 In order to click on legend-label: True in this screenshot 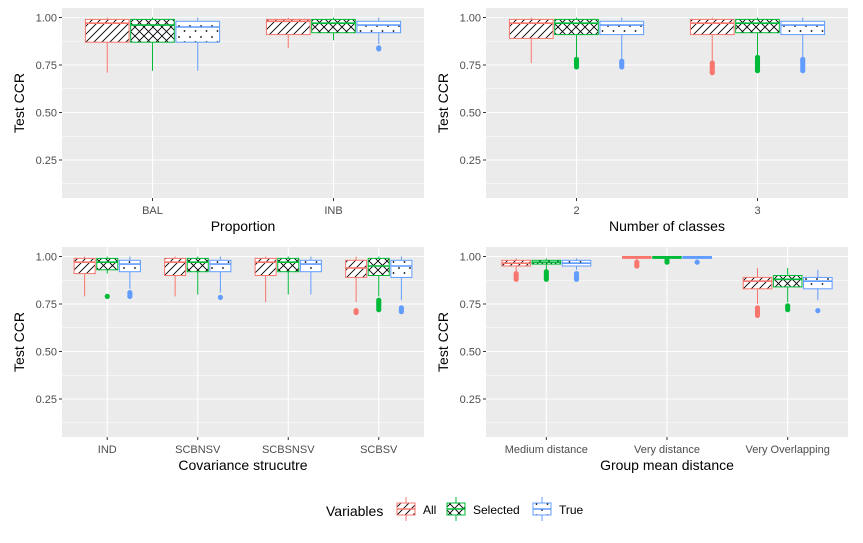, I will do `click(571, 510)`.